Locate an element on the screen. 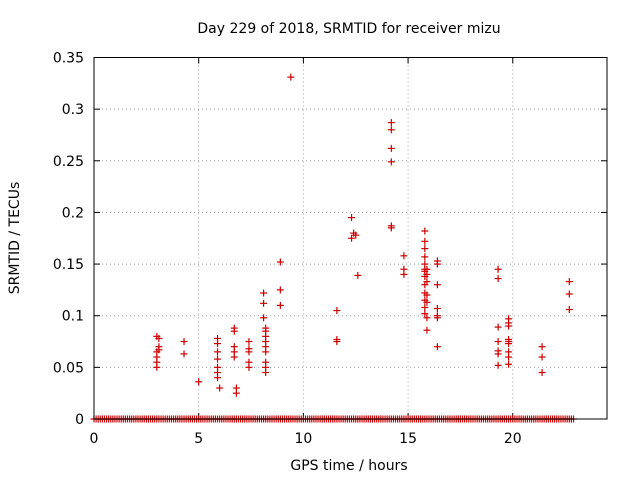 This screenshot has height=480, width=640. x-tick-label: 10 is located at coordinates (303, 439).